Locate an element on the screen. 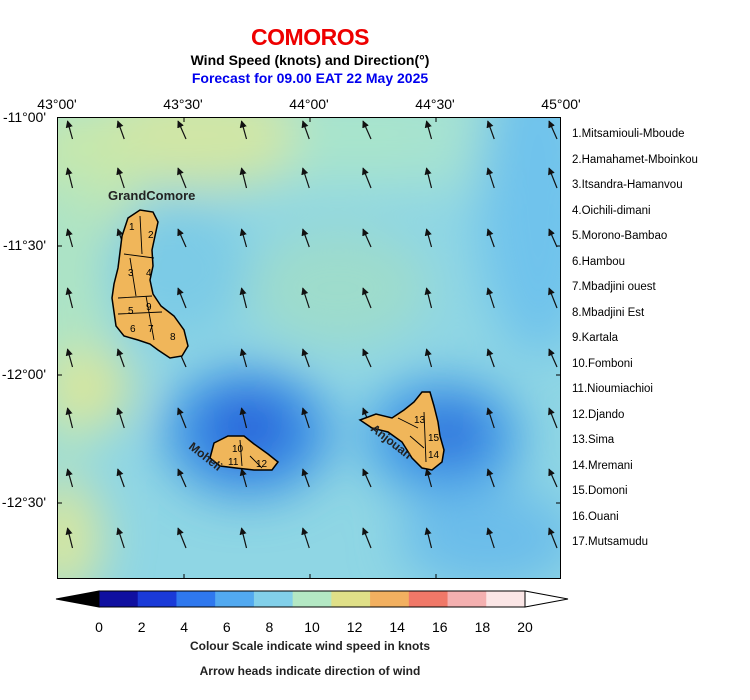 The image size is (750, 700). region-number: 13 is located at coordinates (420, 420).